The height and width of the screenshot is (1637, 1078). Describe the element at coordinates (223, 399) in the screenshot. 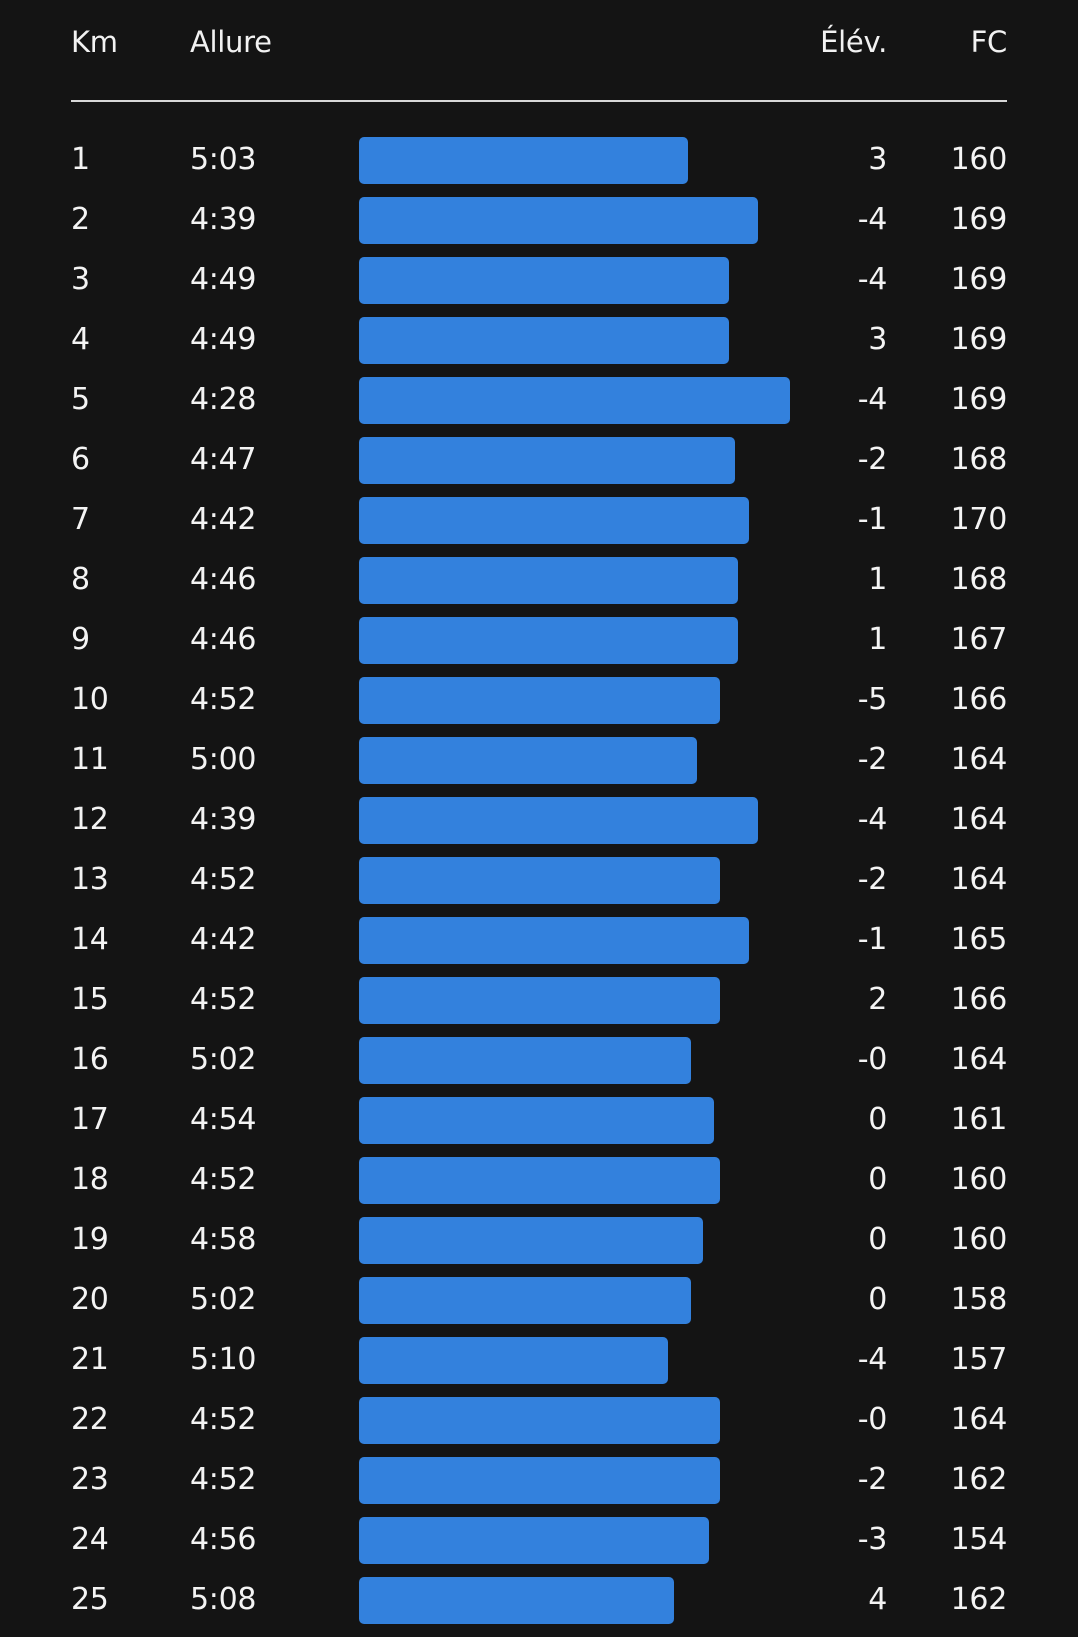

I see `split-pace: 4:28` at that location.